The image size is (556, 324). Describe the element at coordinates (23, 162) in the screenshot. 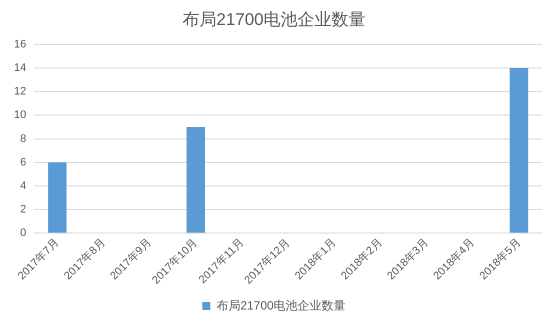

I see `y-tick-label: 6` at that location.